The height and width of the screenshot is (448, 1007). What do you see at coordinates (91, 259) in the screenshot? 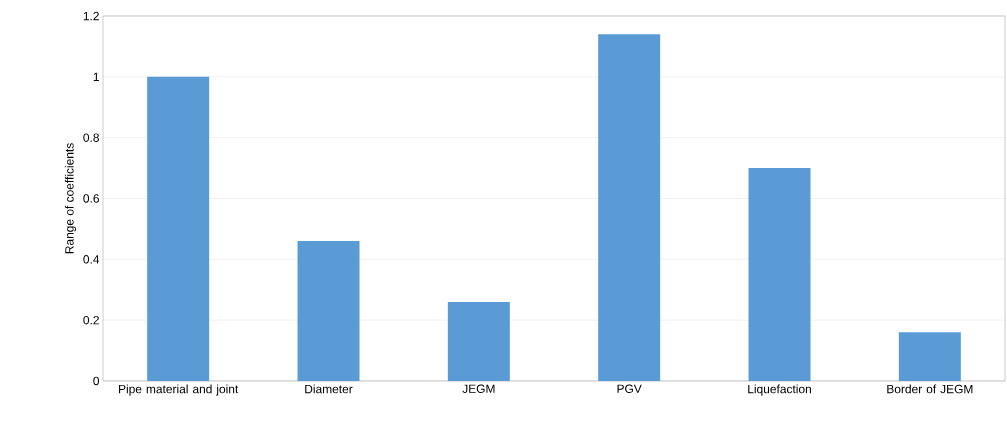
I see `y-tick-label: 0.4` at bounding box center [91, 259].